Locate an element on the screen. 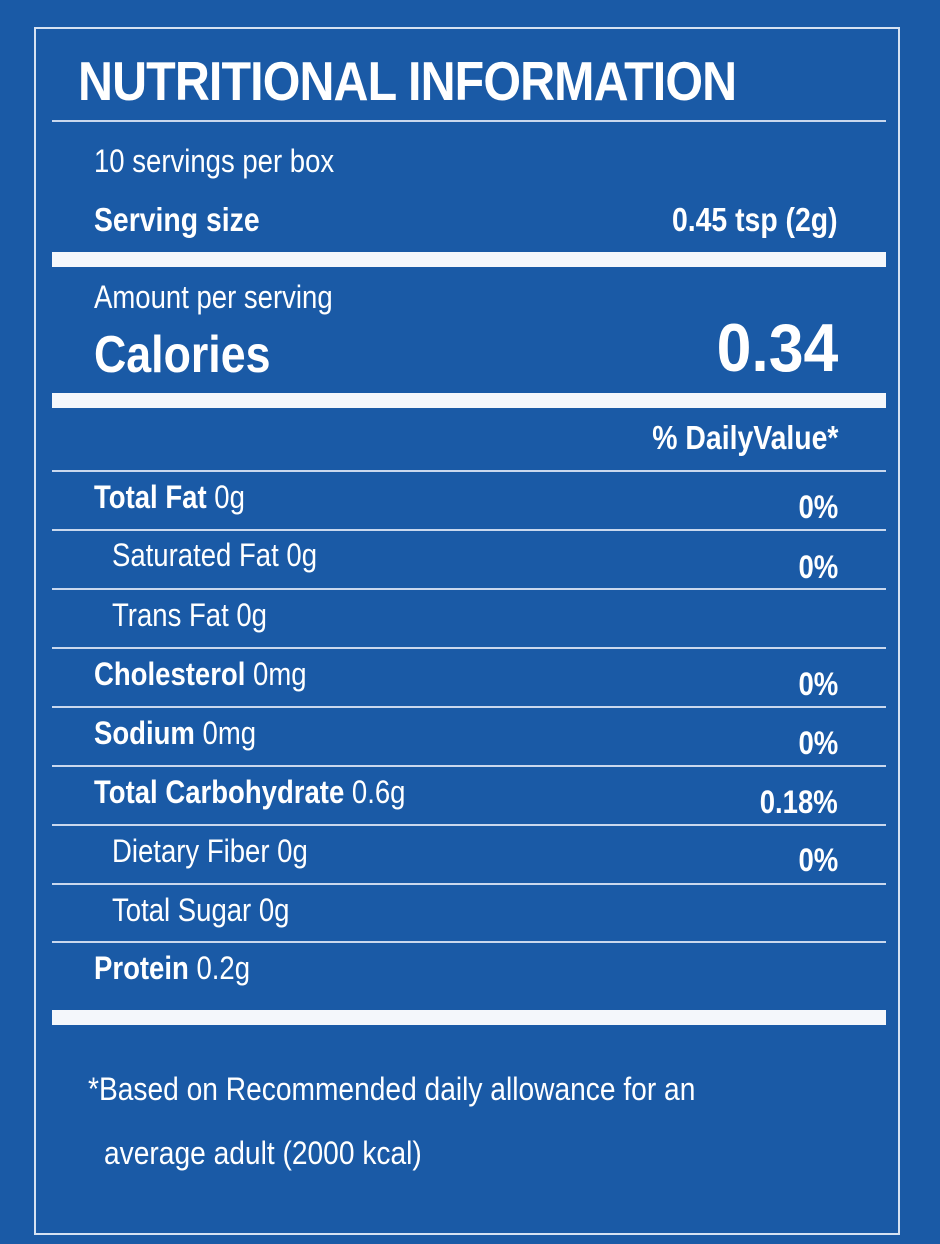 Image resolution: width=940 pixels, height=1244 pixels. nutrient-name: Total Carbohydrate is located at coordinates (219, 792).